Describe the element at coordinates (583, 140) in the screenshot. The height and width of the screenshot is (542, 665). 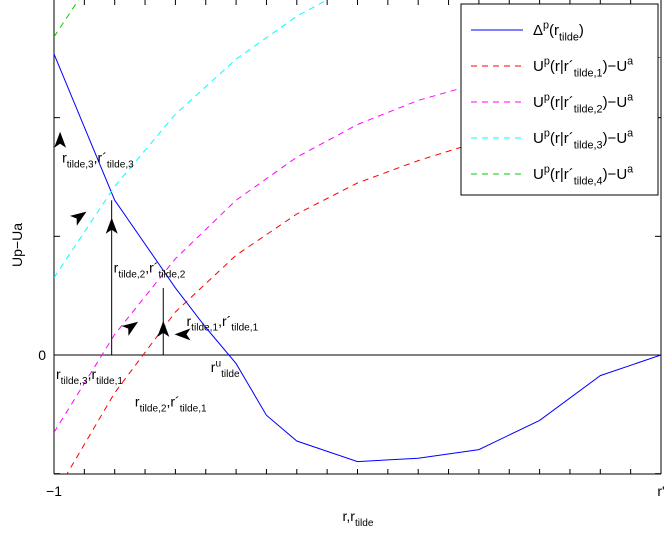
I see `legend-label-4: Up(r|r´tilde,3)−Ua` at that location.